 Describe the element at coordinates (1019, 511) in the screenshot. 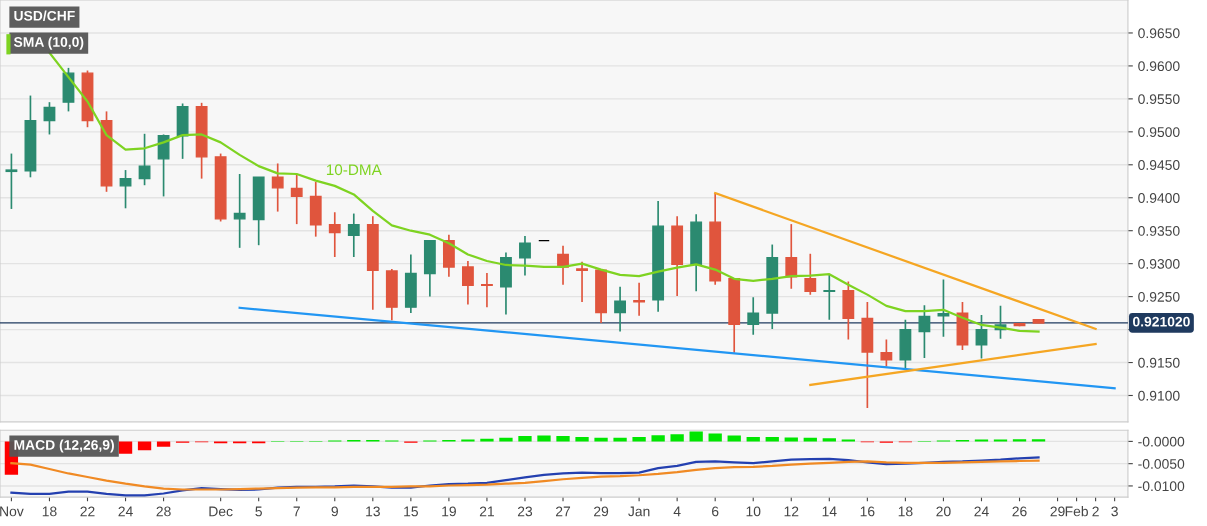

I see `x-tick-label: 26` at that location.